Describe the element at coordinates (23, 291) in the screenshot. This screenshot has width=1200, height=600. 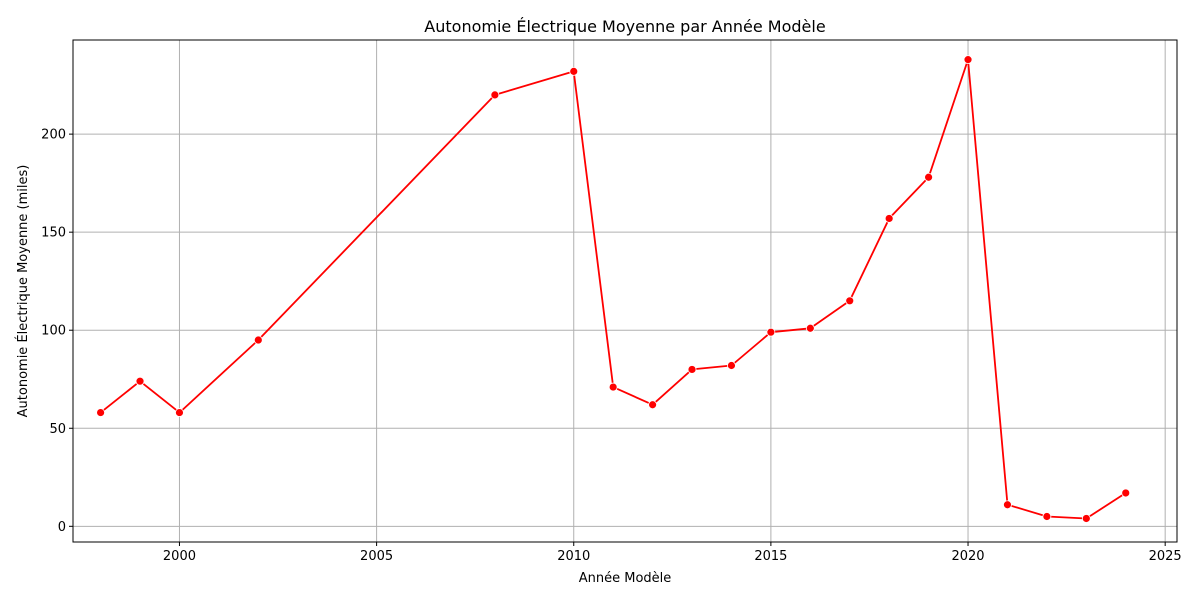
I see `y-axis-label: Autonomie Électrique Moyenne (miles)` at that location.